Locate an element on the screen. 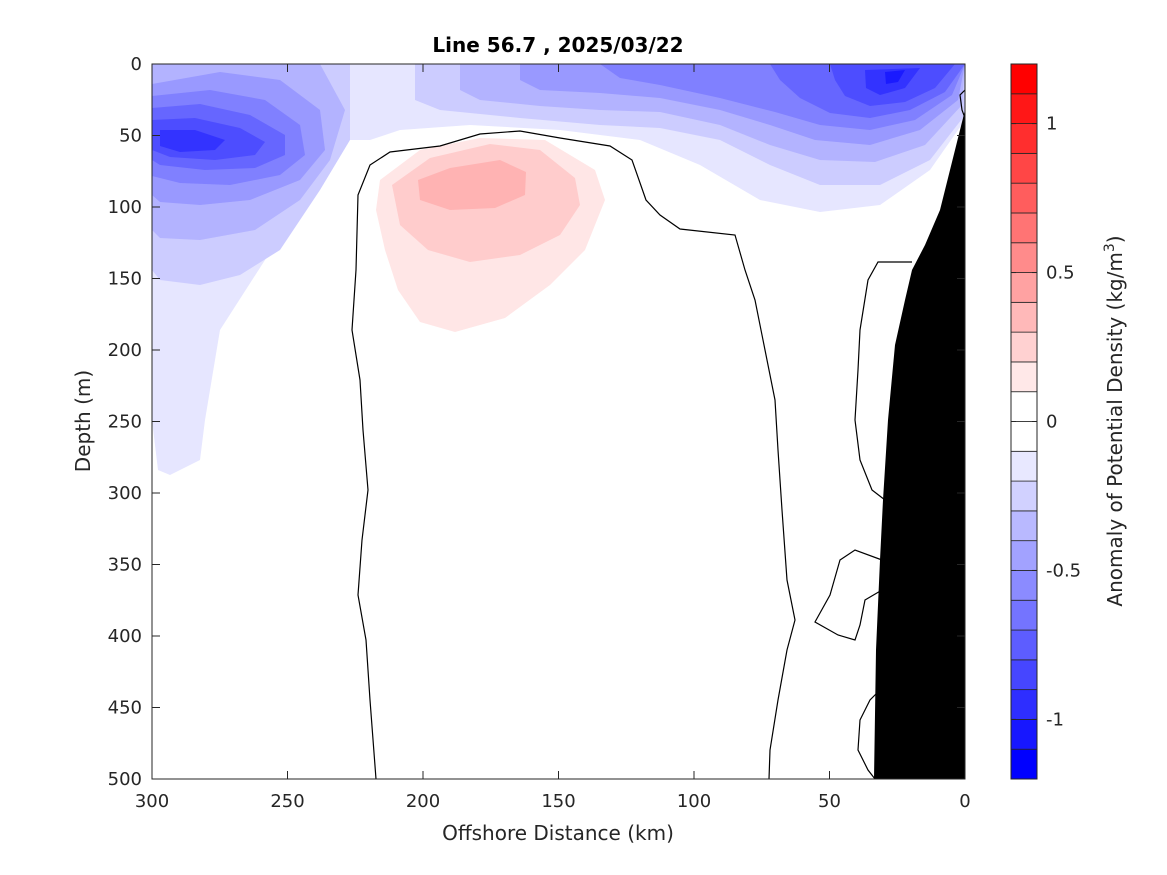  colorbar-label-superscript: 3 is located at coordinates (1110, 247).